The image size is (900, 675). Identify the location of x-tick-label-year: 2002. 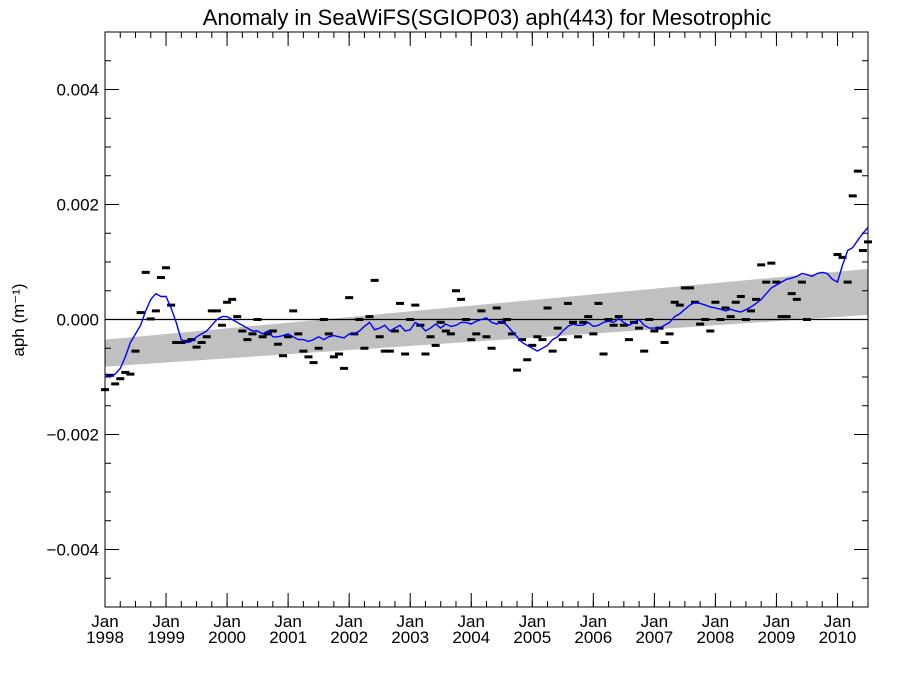
(349, 637).